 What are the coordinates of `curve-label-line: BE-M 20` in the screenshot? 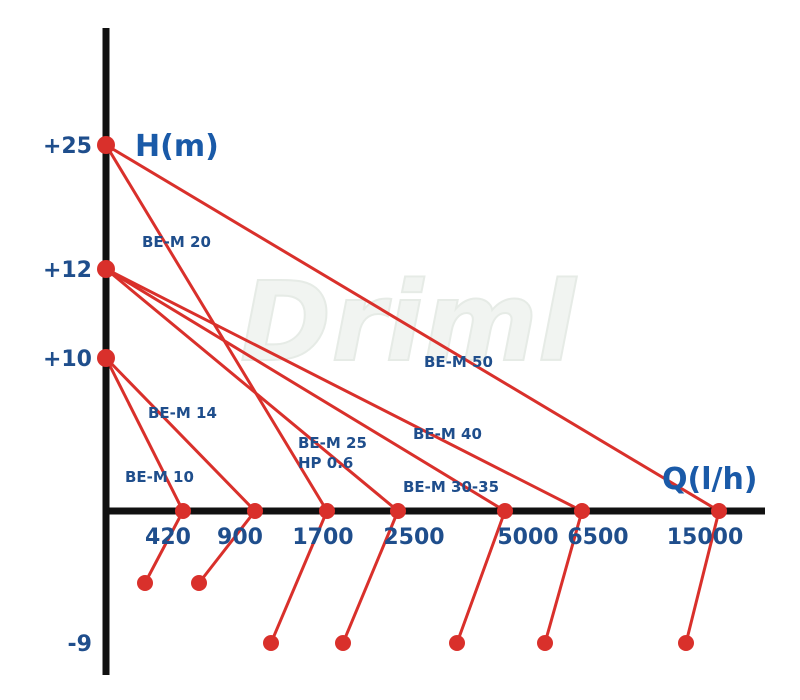 It's located at (176, 242).